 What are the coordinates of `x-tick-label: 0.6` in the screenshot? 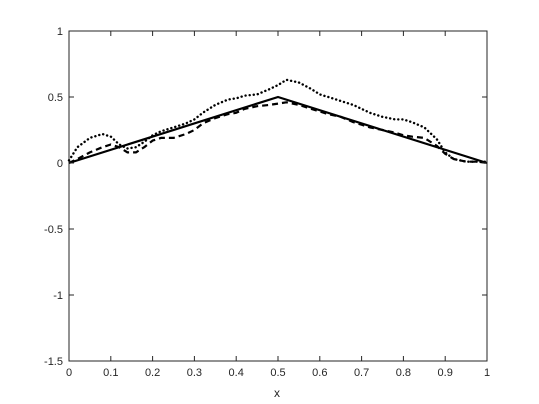 It's located at (319, 373).